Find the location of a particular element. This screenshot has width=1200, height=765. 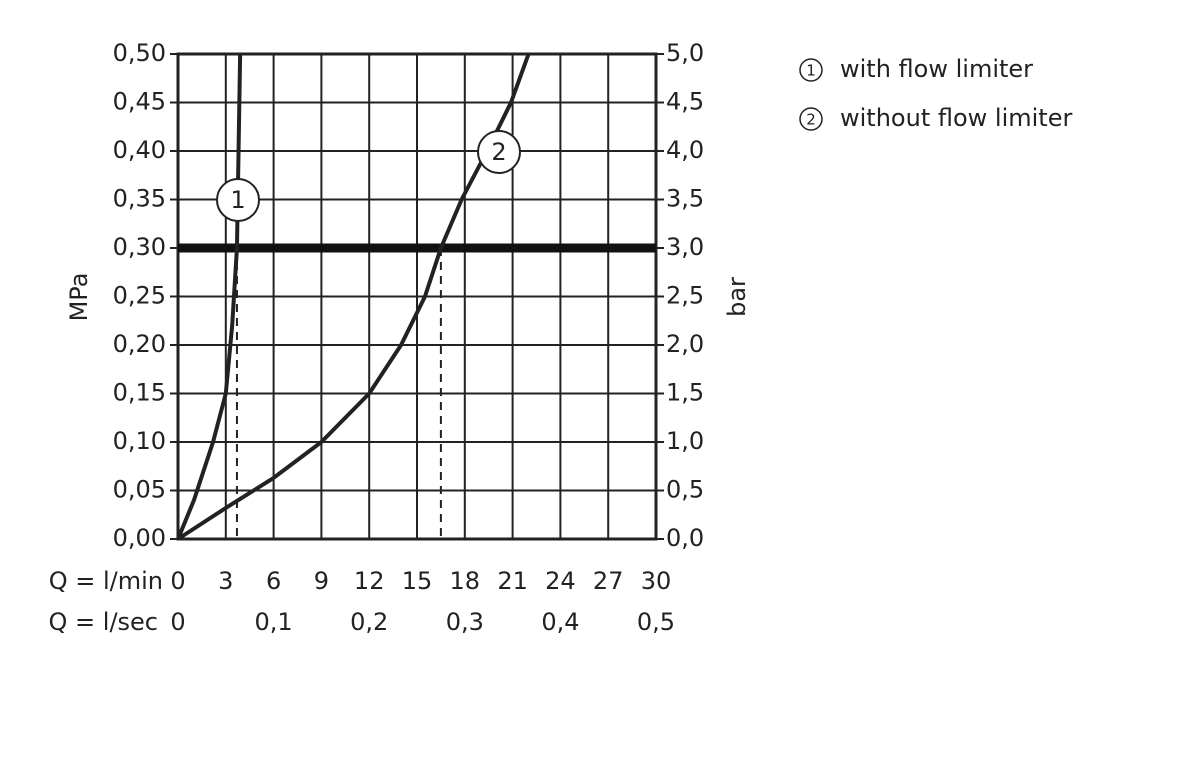

curve-label: 2 is located at coordinates (498, 152).